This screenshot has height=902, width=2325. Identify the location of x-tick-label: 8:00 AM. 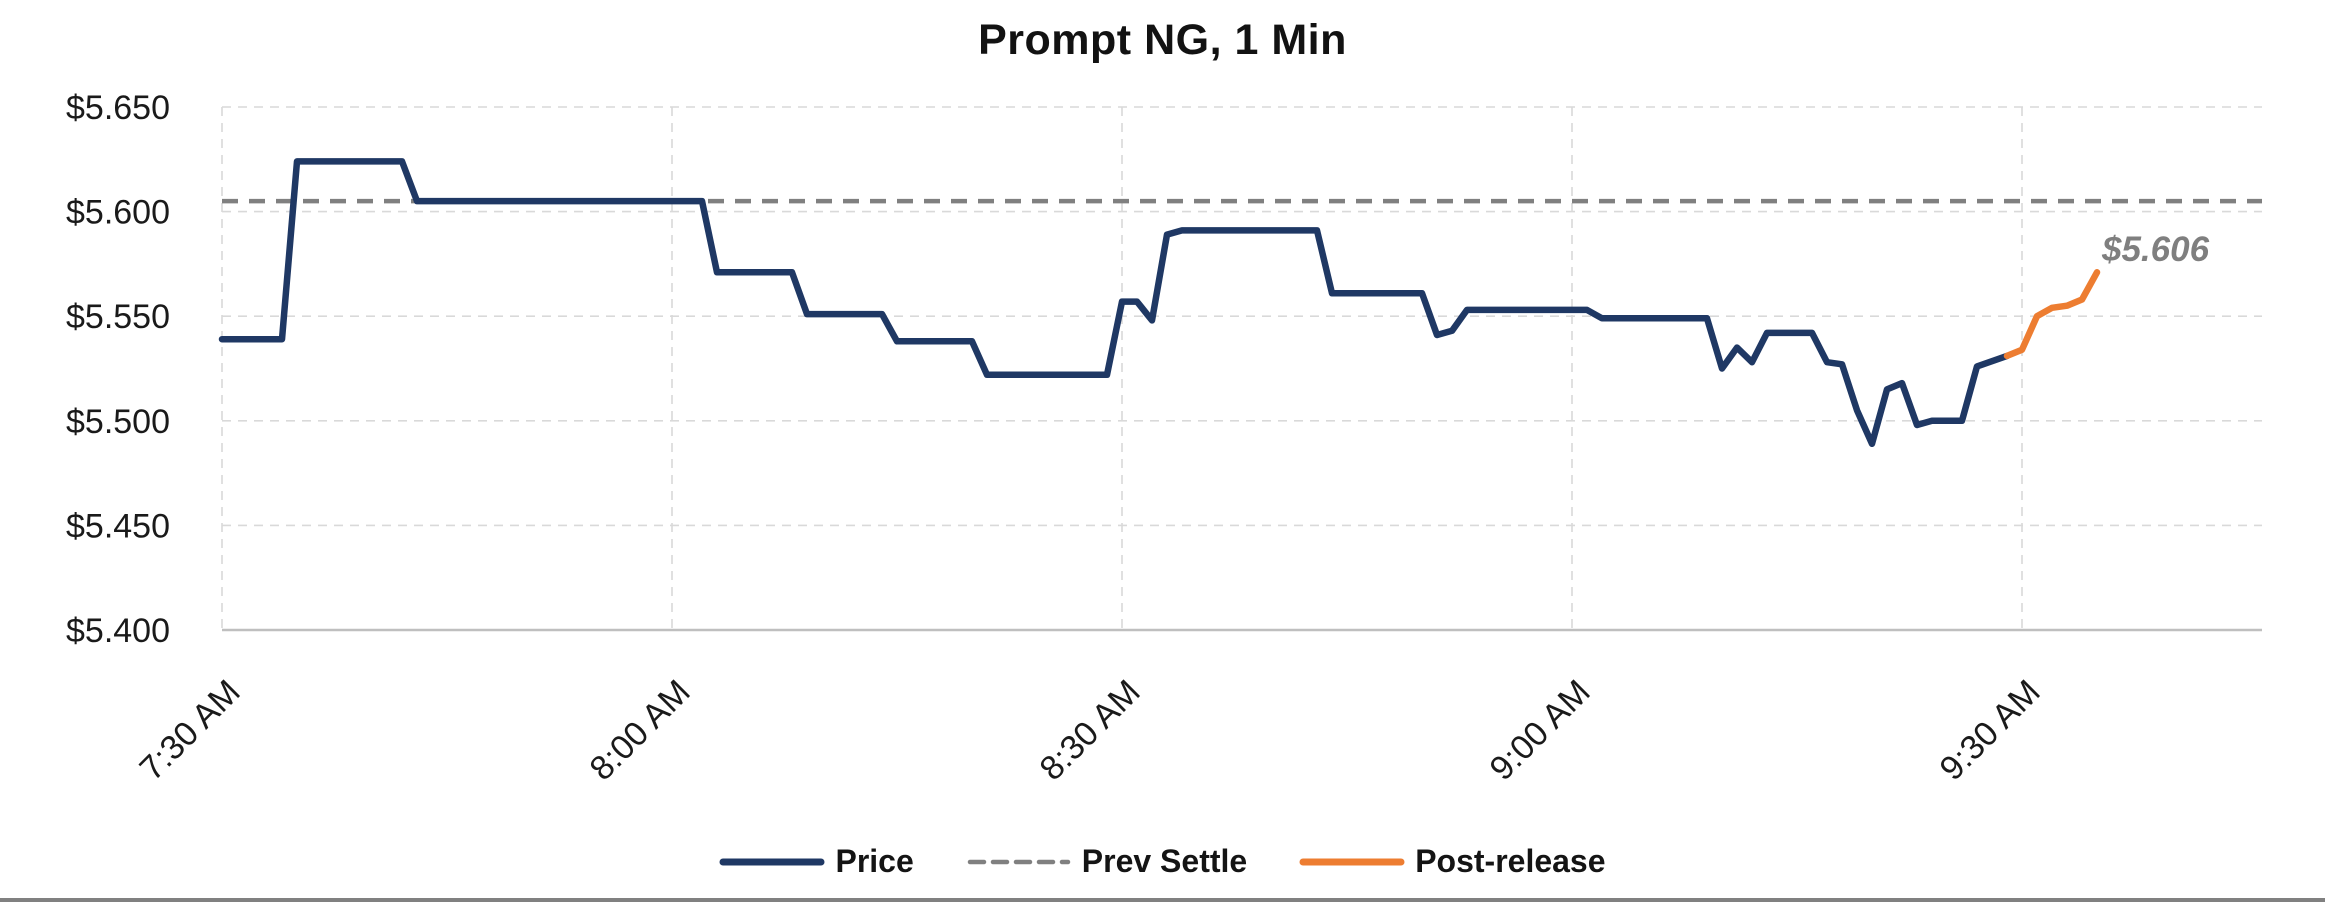
(640, 730).